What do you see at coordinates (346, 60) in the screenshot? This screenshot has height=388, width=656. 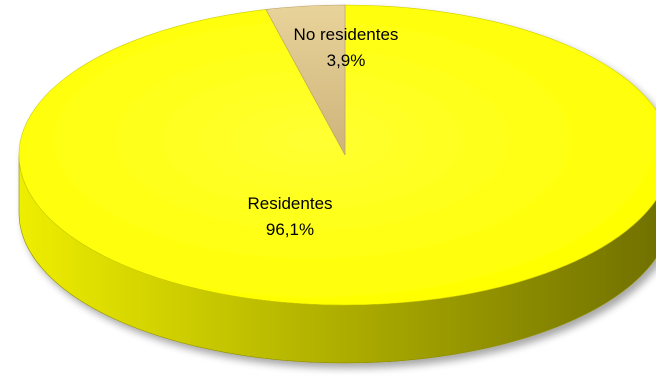 I see `data-label-no-residentes-value: 3,9%` at bounding box center [346, 60].